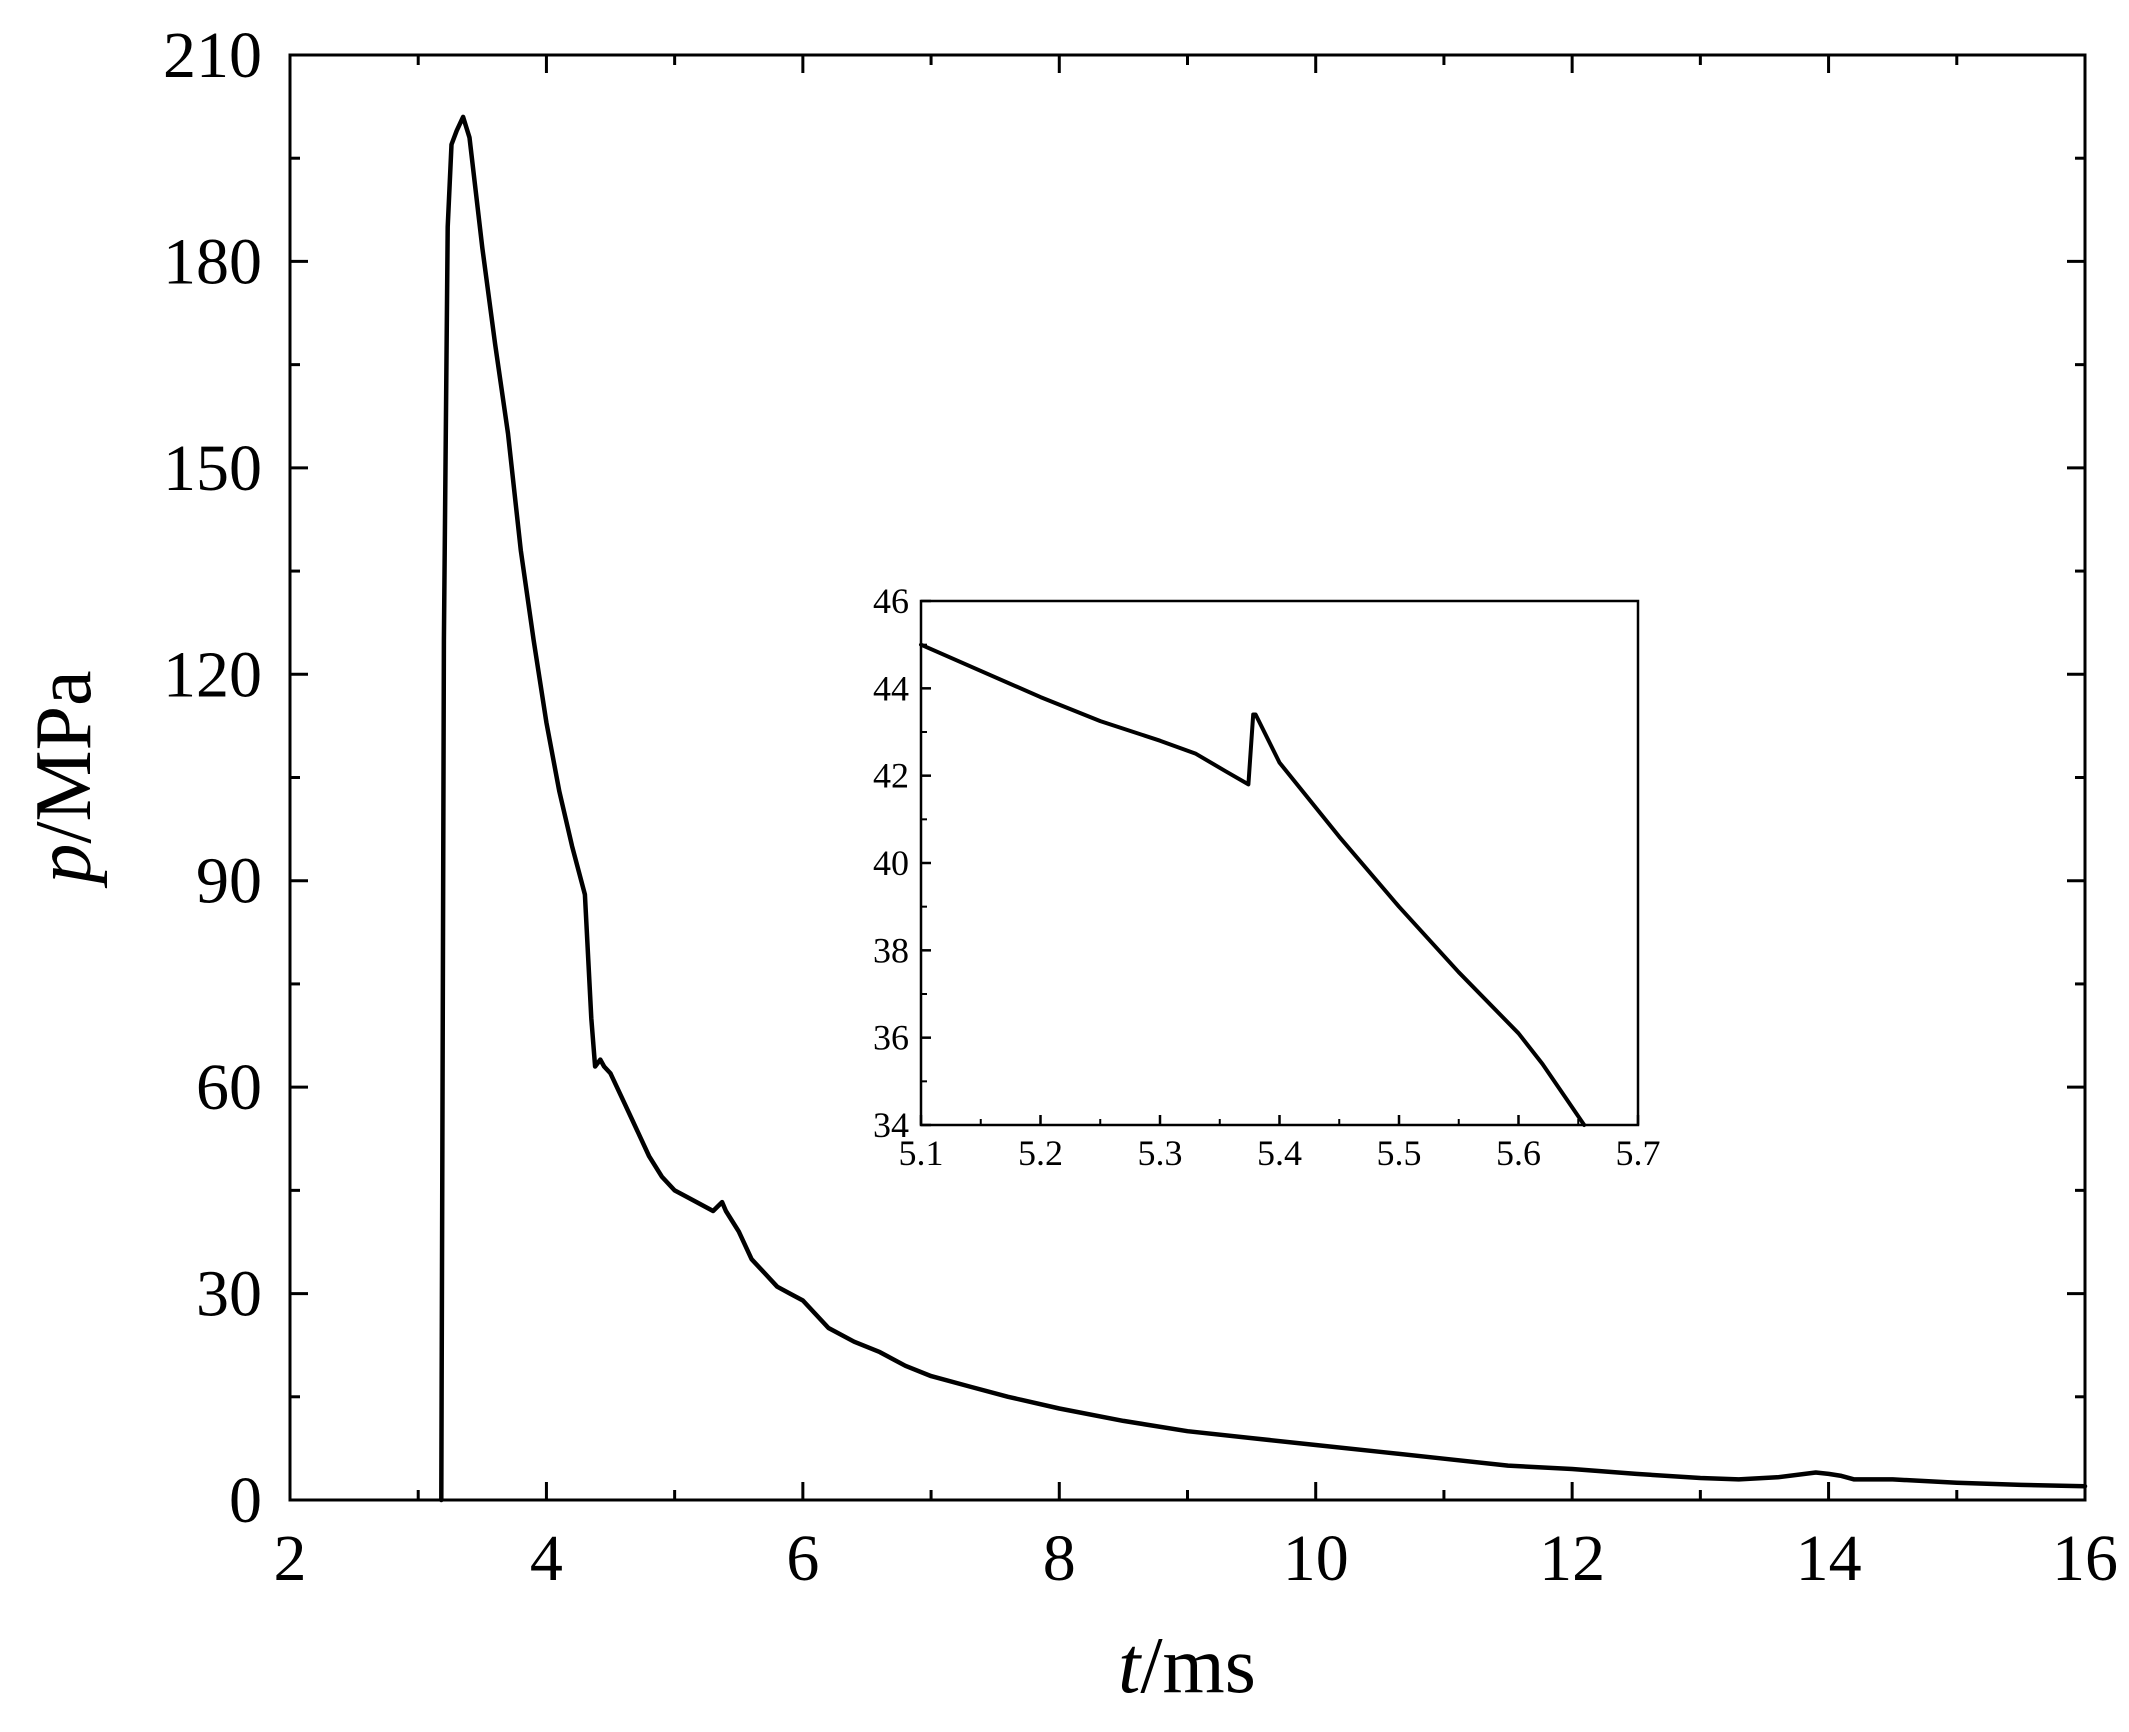 The height and width of the screenshot is (1732, 2129). I want to click on inset-x-tick-label: 5.5, so click(1399, 1153).